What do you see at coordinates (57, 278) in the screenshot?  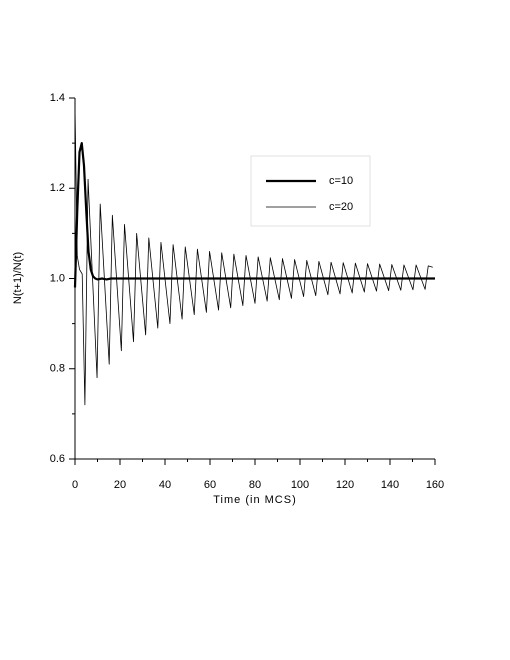 I see `y-tick-label: 1.0` at bounding box center [57, 278].